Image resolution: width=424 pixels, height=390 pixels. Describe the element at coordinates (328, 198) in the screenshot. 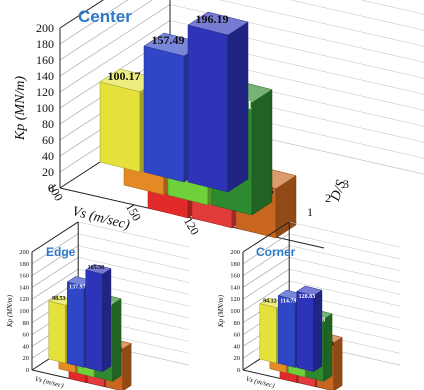

I see `y-tick-label: 2` at that location.